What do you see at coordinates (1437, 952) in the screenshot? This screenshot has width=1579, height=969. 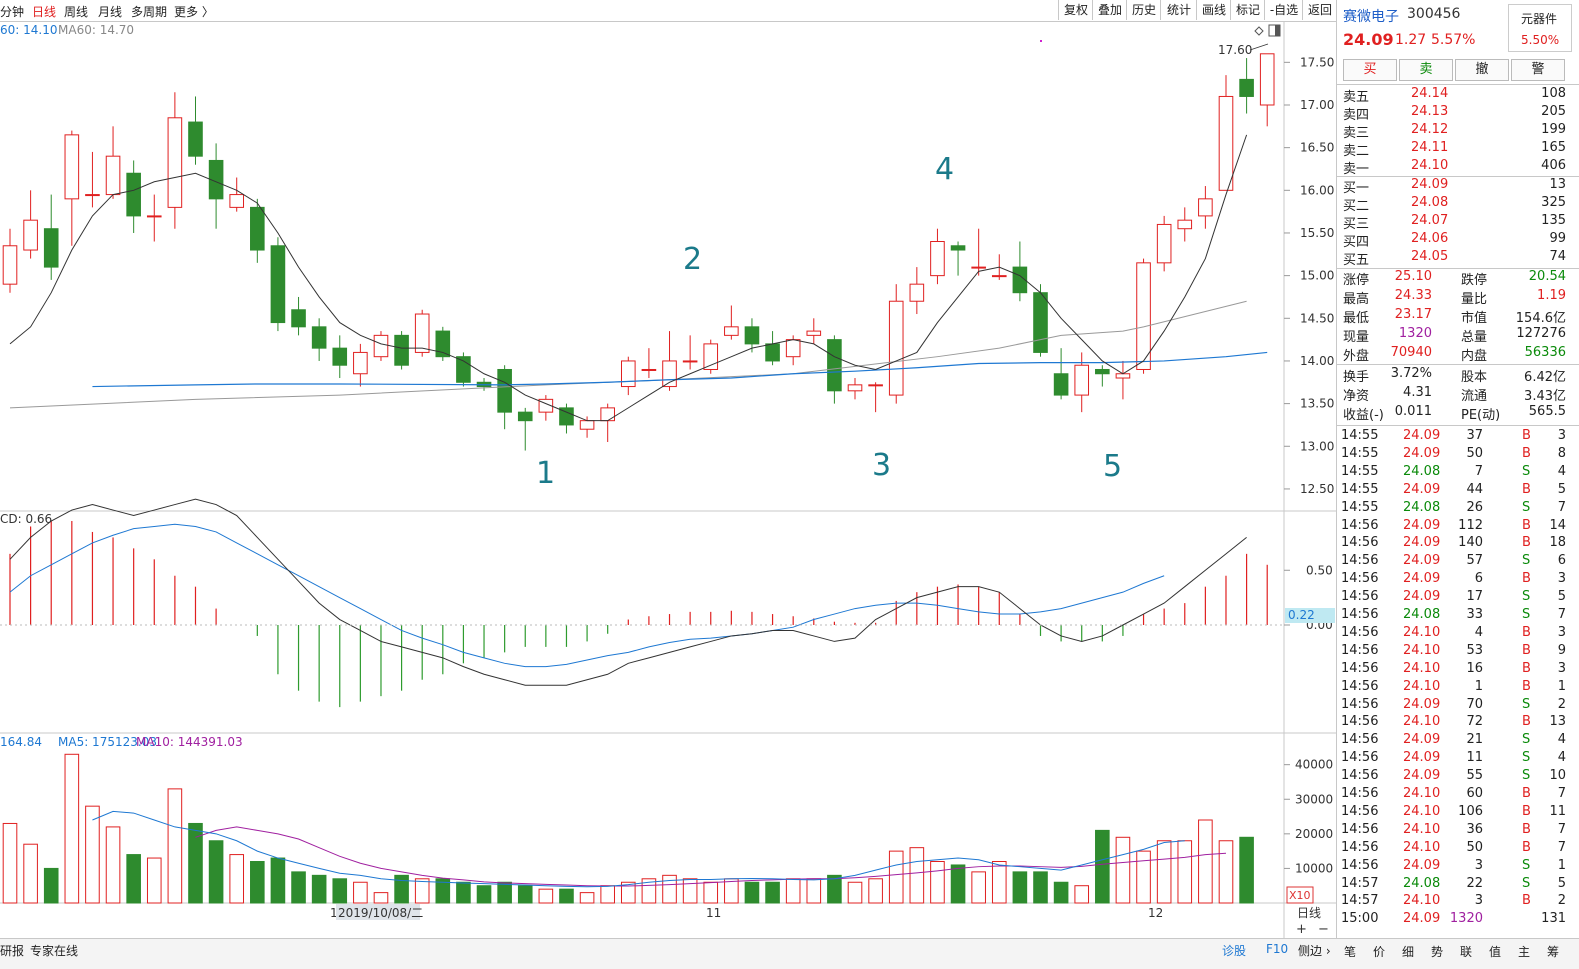 I see `right-tab-3: 势` at bounding box center [1437, 952].